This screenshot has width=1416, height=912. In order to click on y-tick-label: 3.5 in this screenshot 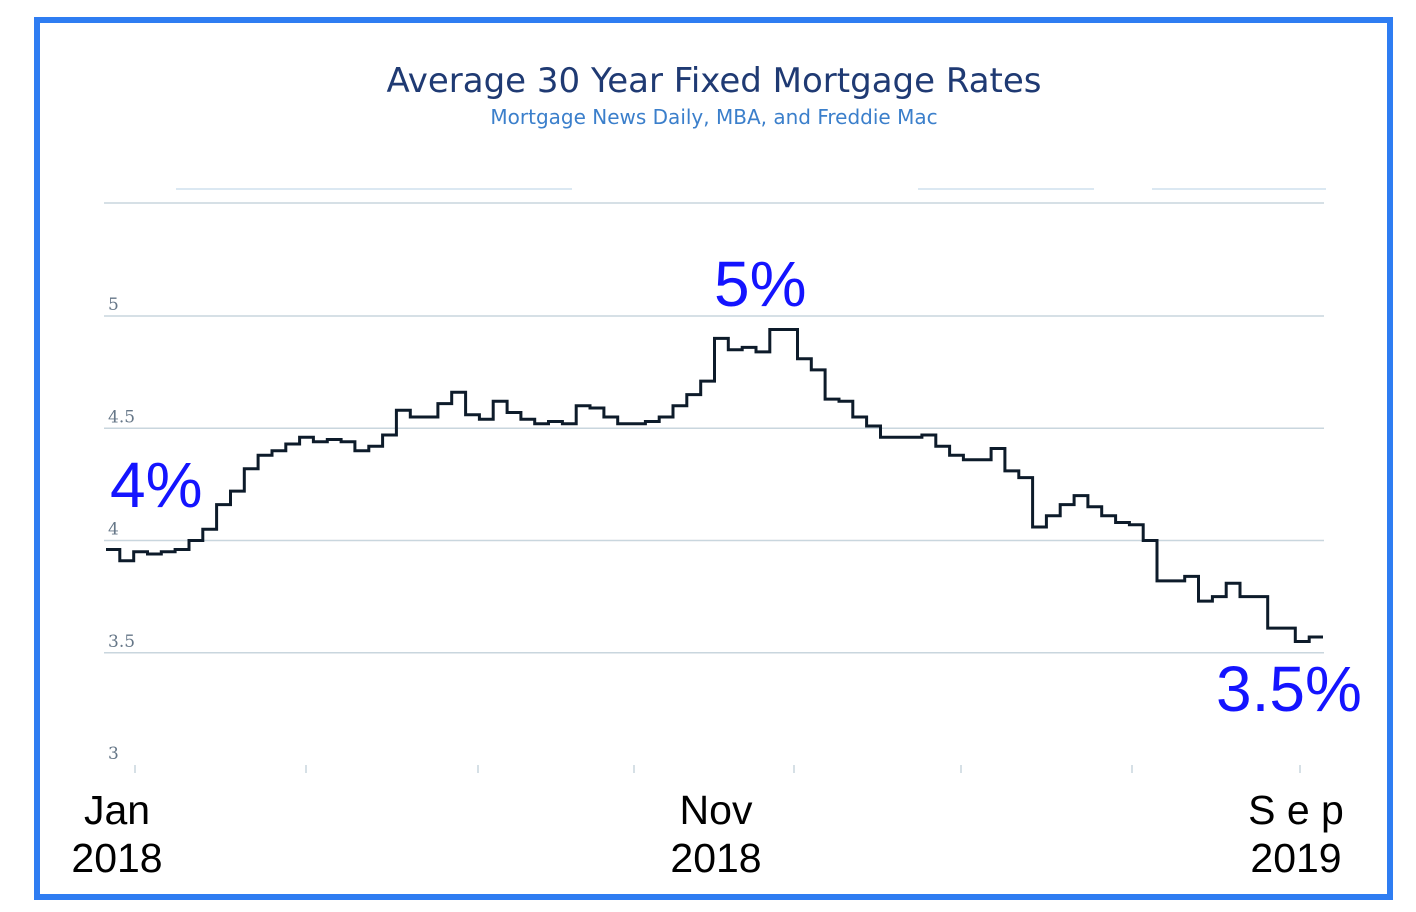, I will do `click(121, 642)`.